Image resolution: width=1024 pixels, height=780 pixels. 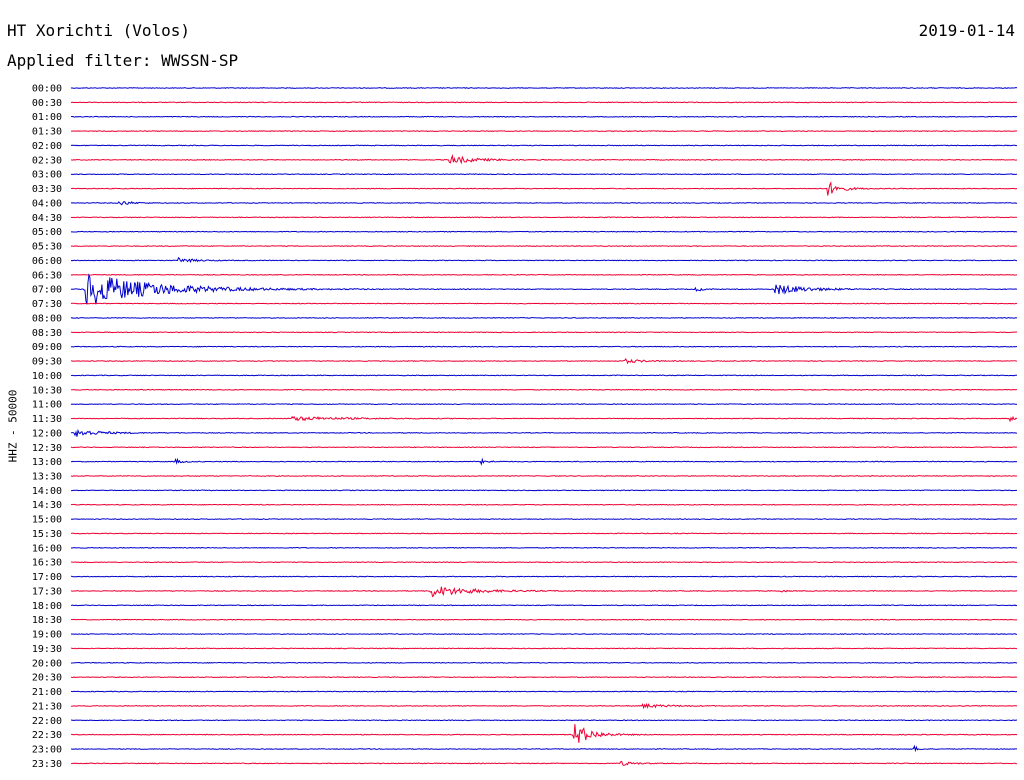 I want to click on row-time-label: 22:00, so click(x=47, y=721).